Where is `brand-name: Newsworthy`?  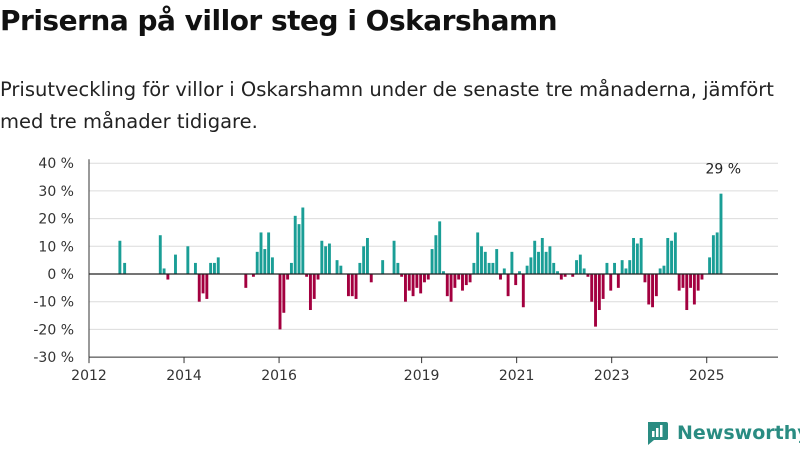
brand-name: Newsworthy is located at coordinates (738, 433).